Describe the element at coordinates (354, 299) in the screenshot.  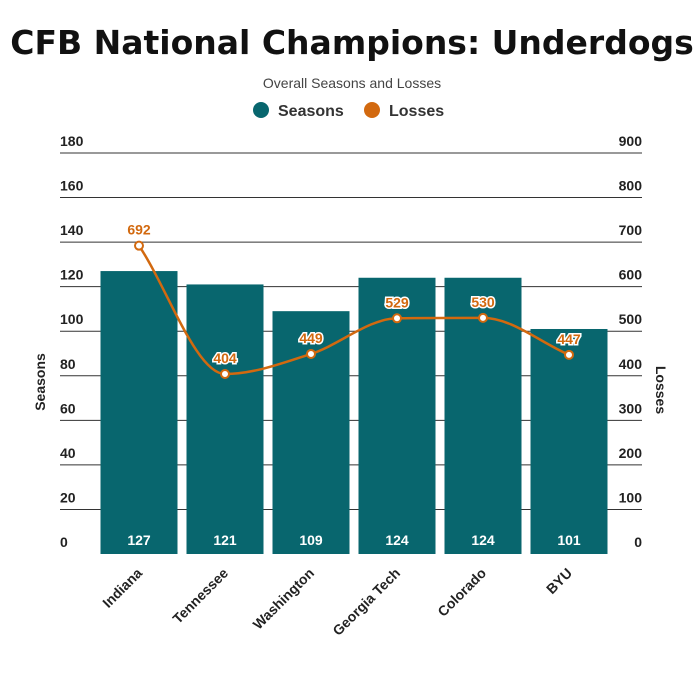
I see `losses-line-layer: 692 404 449 529 530 447` at that location.